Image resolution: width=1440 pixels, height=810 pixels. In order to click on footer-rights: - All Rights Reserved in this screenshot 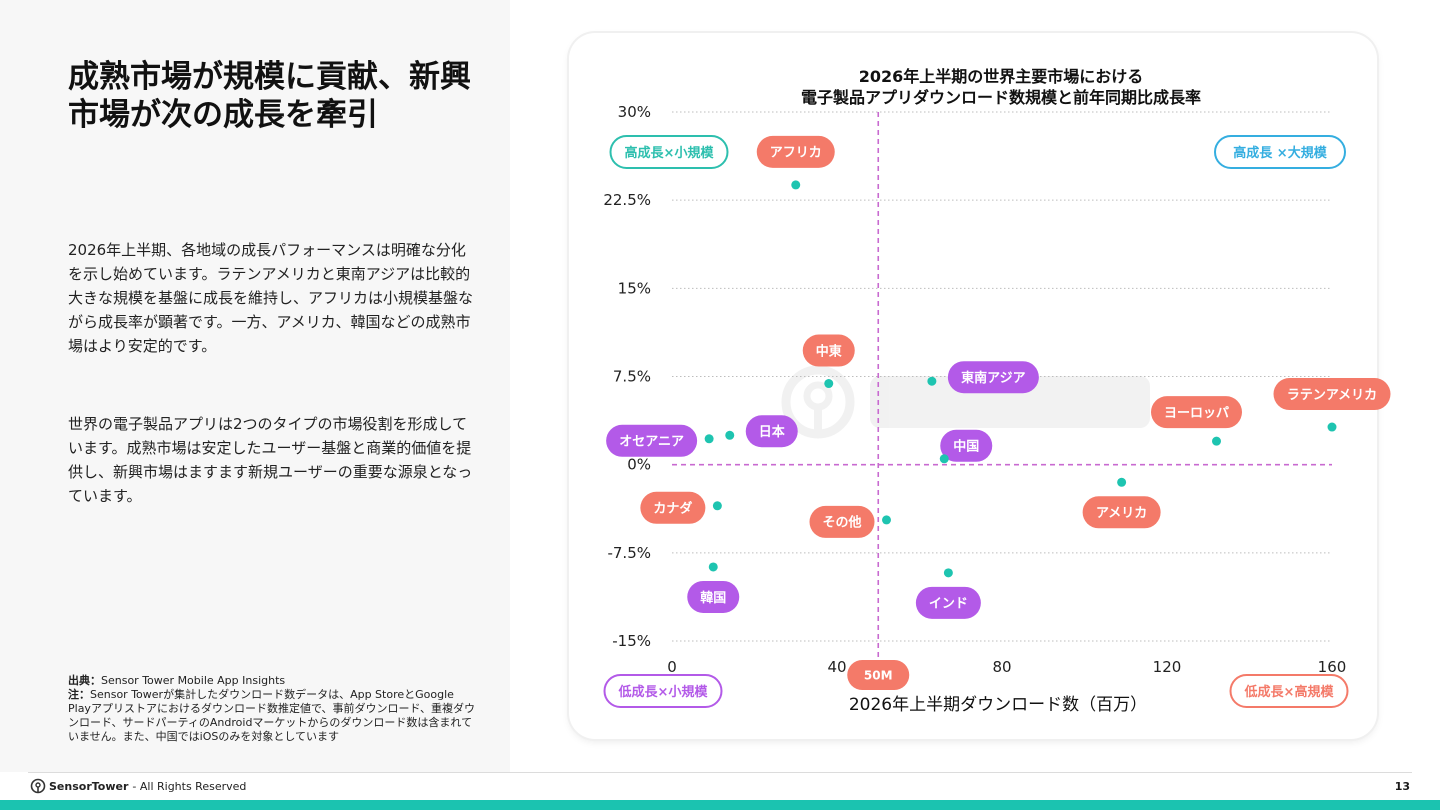, I will do `click(189, 786)`.